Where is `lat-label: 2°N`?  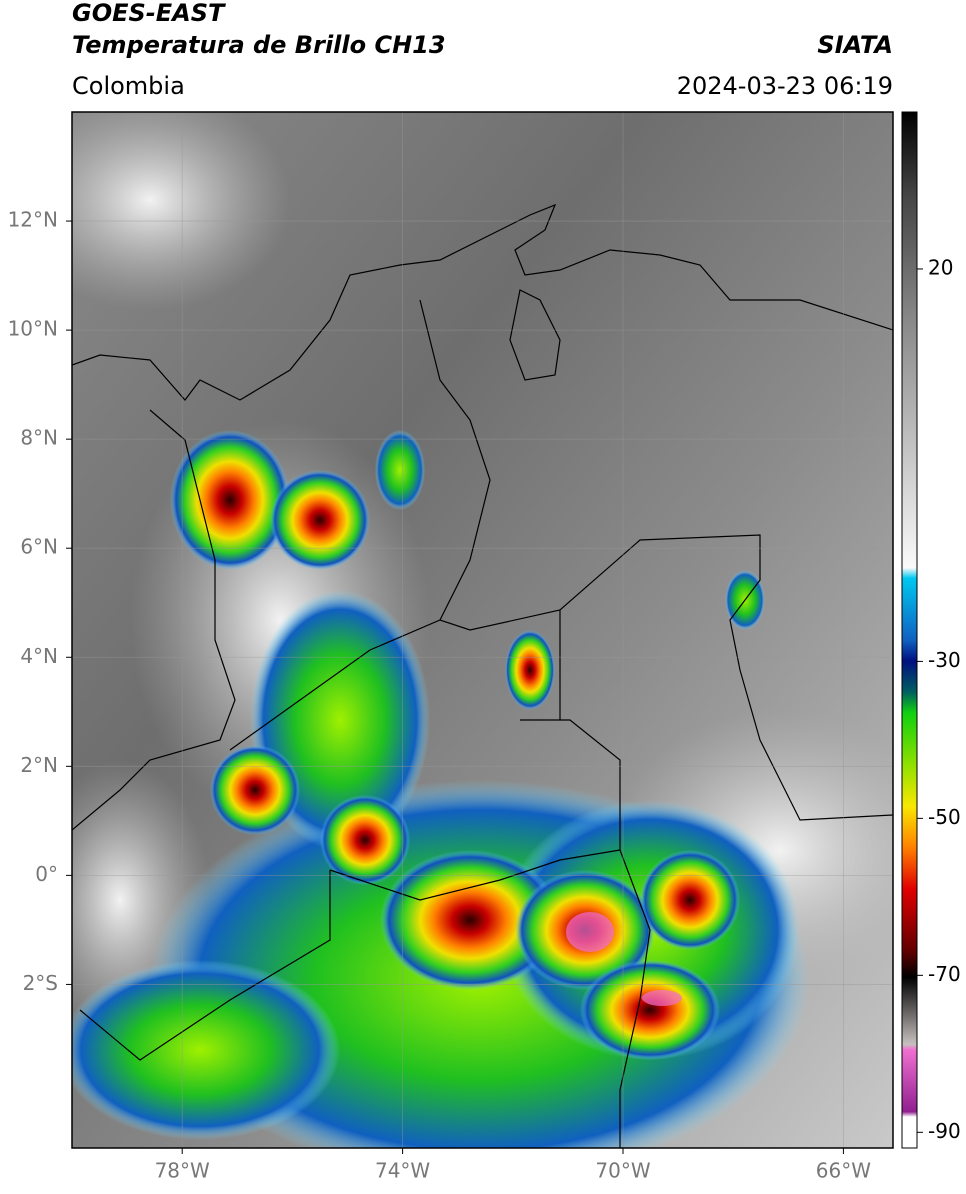 lat-label: 2°N is located at coordinates (39, 765).